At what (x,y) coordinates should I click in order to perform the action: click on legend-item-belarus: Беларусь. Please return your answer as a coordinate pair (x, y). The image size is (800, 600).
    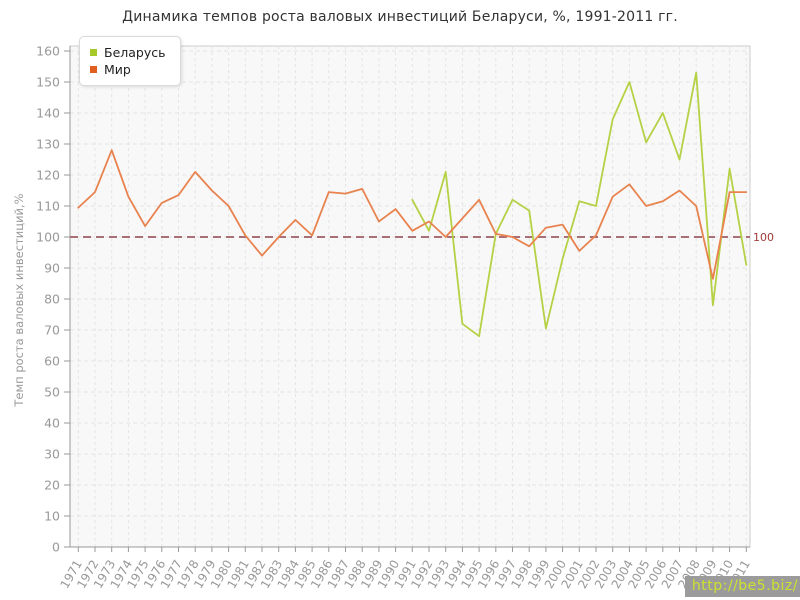
    Looking at the image, I should click on (128, 52).